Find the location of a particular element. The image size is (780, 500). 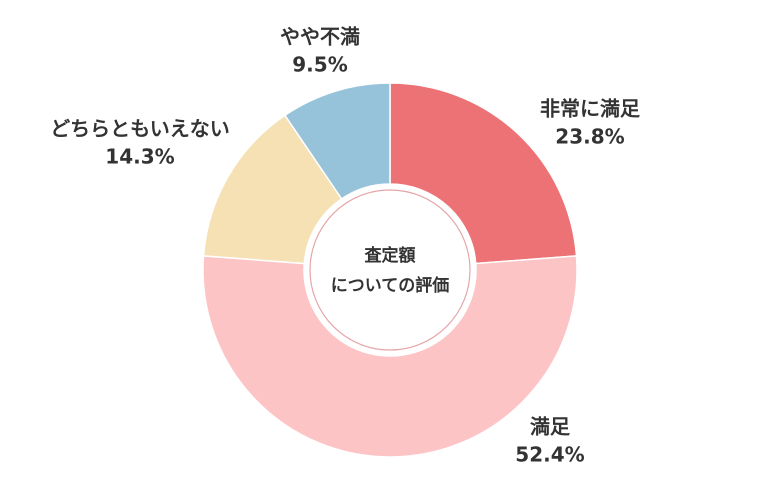

slice is located at coordinates (483, 173).